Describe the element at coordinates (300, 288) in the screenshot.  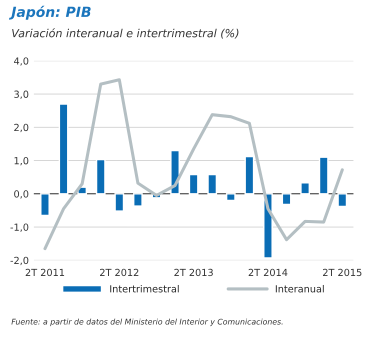
I see `legend-label: Interanual` at that location.